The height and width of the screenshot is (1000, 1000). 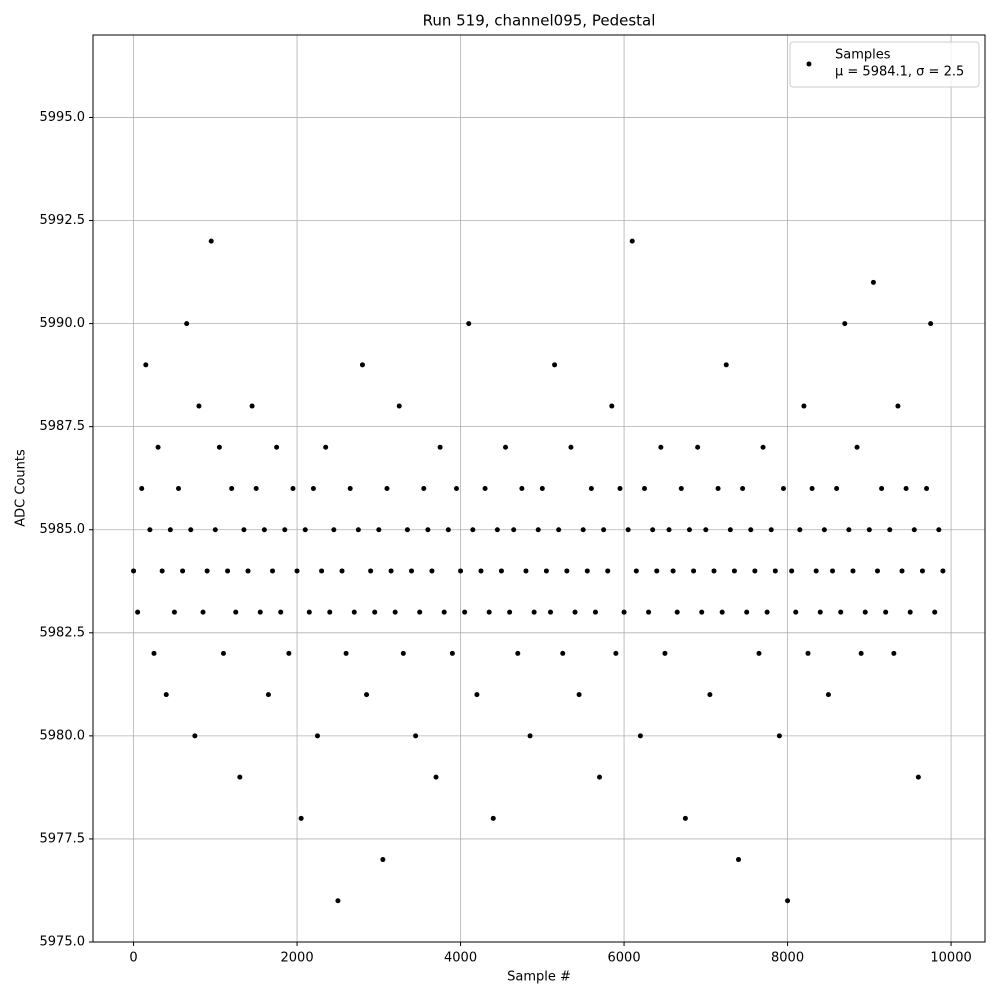 What do you see at coordinates (133, 958) in the screenshot?
I see `x-tick-label: 0` at bounding box center [133, 958].